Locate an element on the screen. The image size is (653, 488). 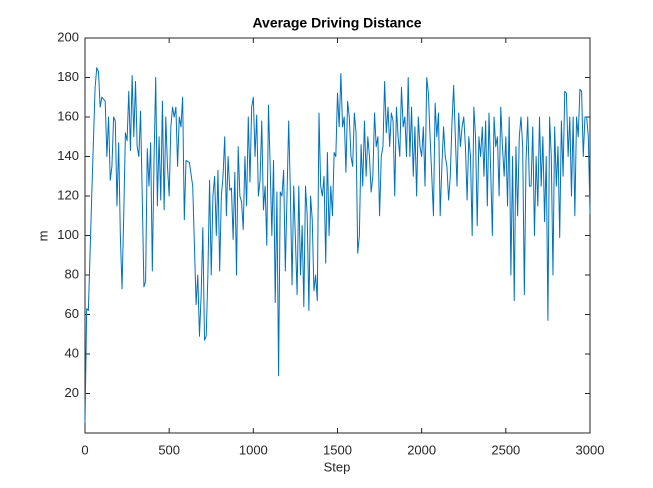
x-axis-label: Step is located at coordinates (337, 466).